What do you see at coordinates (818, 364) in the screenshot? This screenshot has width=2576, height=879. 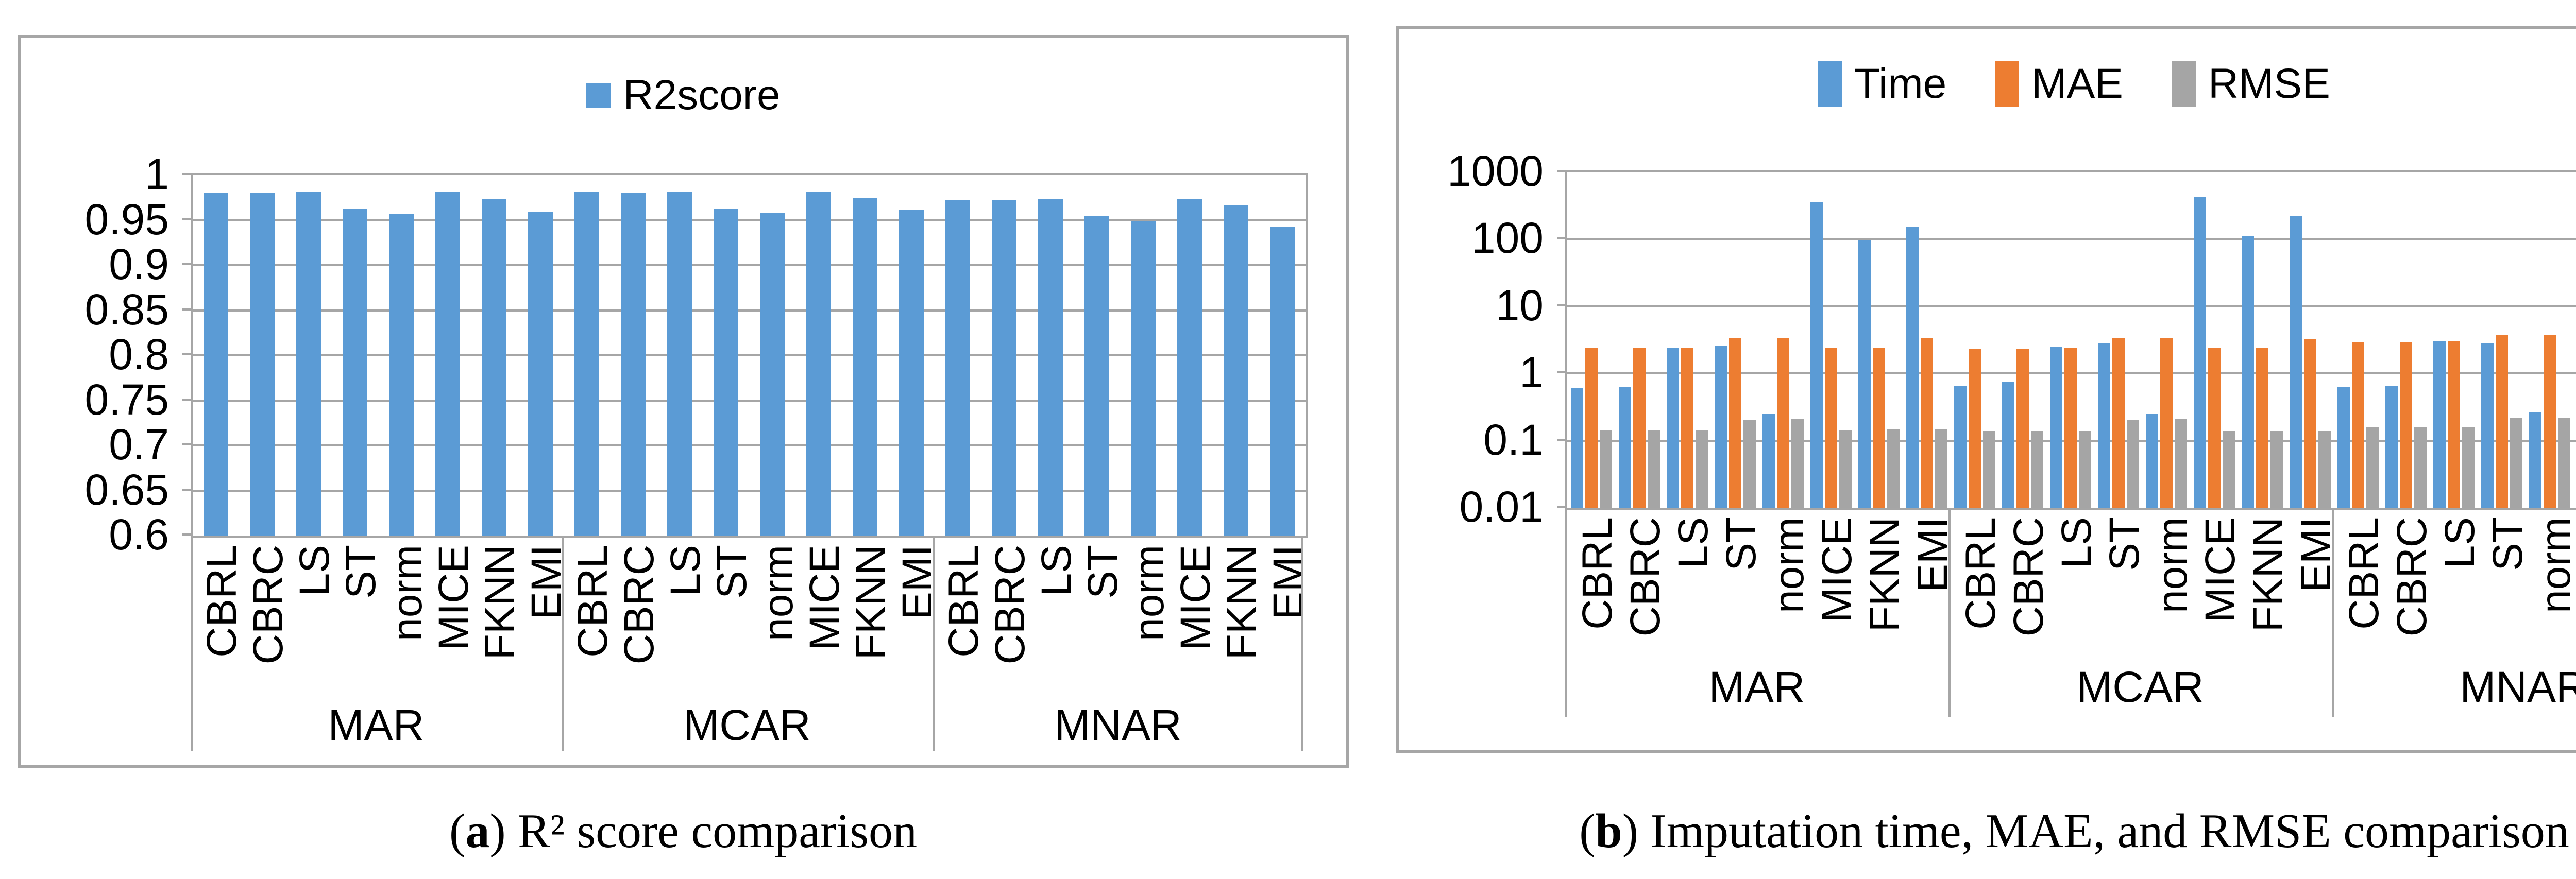 I see `bar-a-r2score-mcar-mice` at bounding box center [818, 364].